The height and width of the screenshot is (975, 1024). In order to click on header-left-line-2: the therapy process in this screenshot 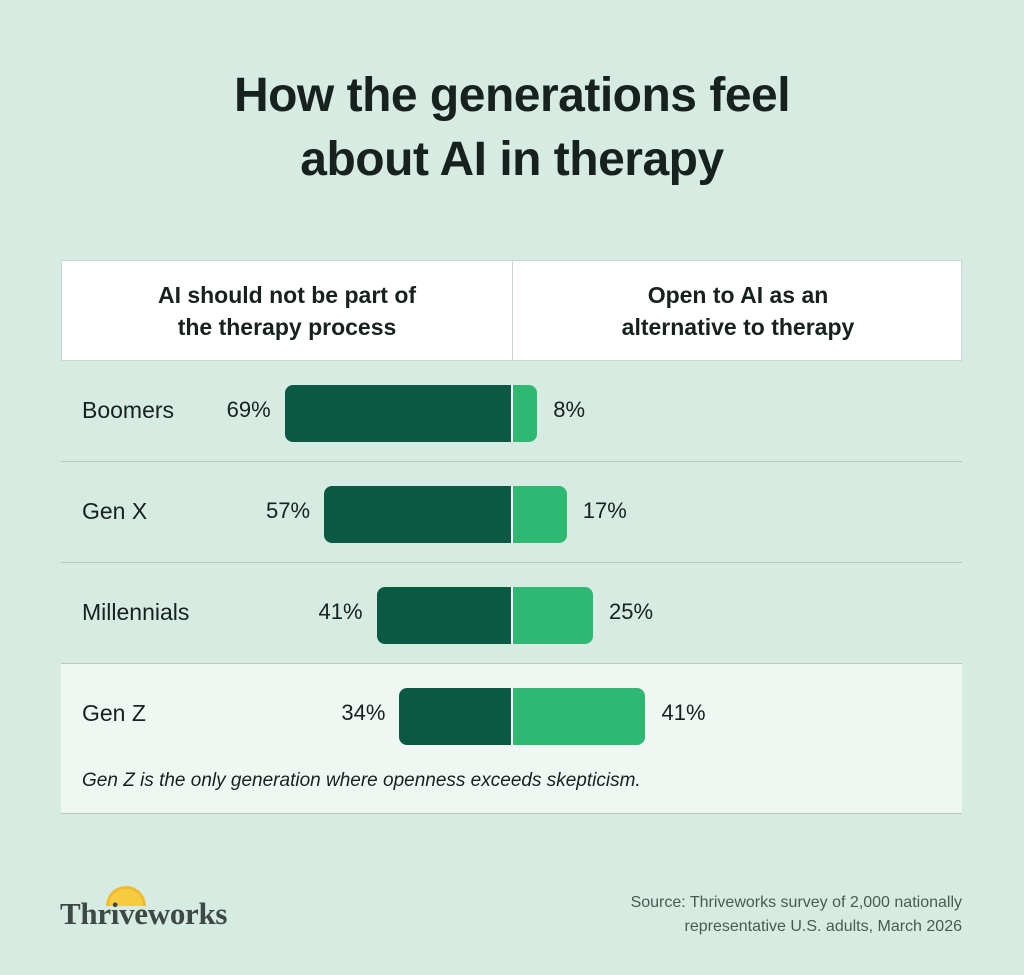, I will do `click(287, 327)`.